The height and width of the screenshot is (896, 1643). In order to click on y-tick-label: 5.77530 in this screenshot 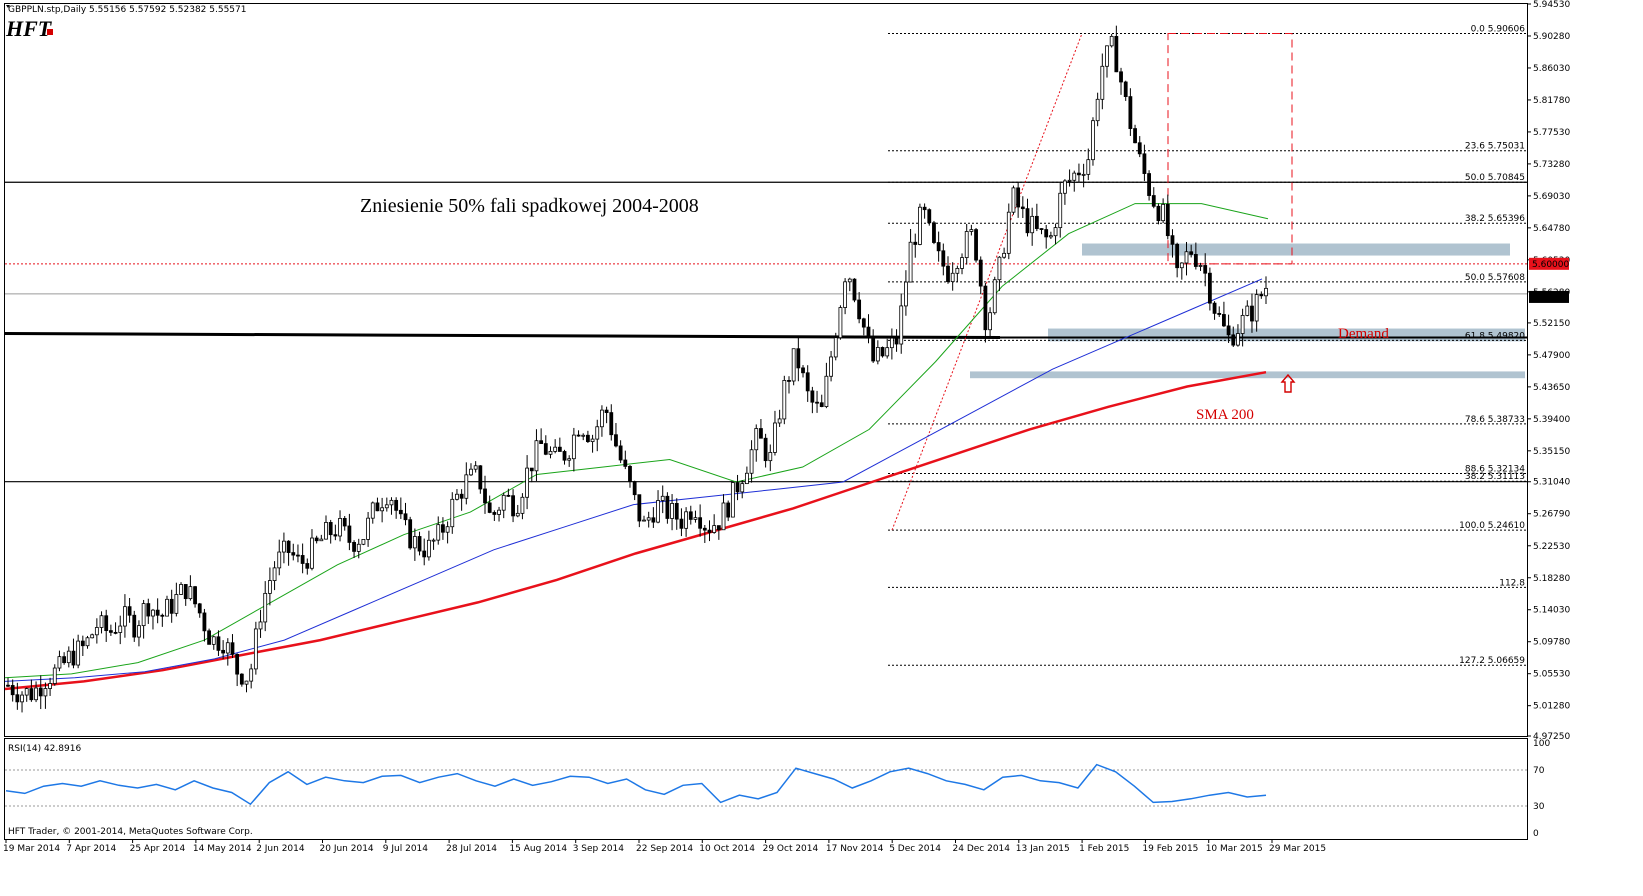, I will do `click(1551, 133)`.